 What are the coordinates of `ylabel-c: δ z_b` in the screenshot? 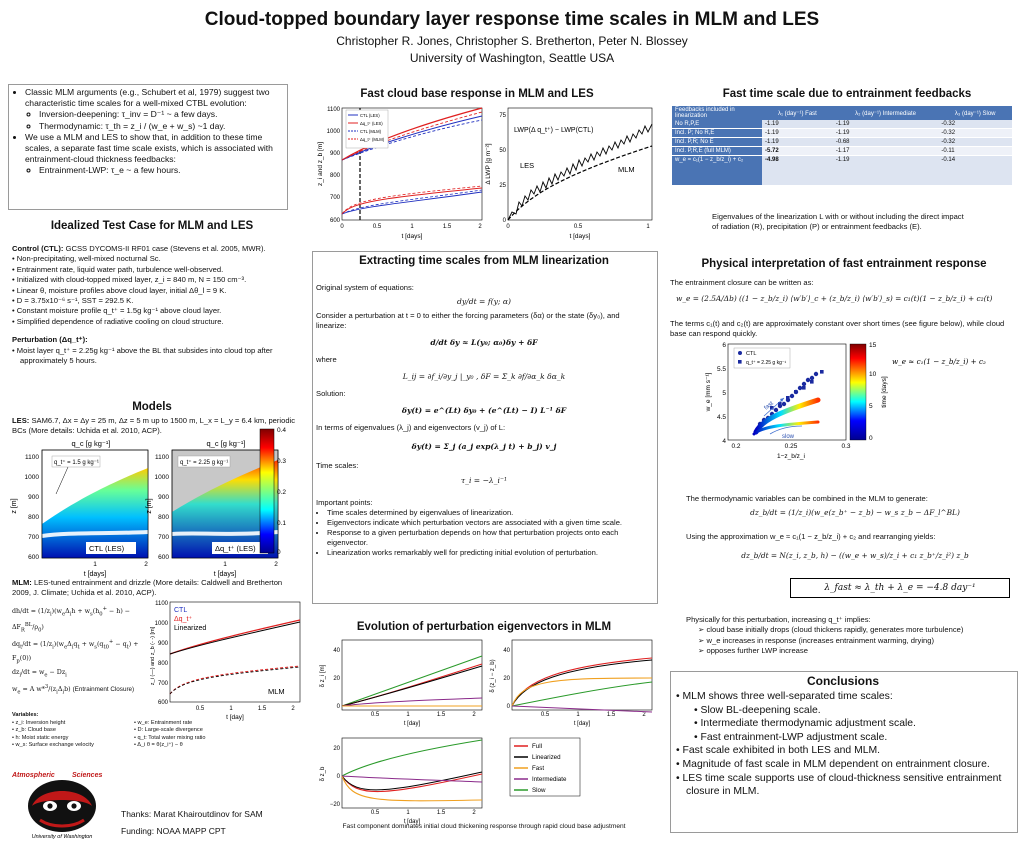 It's located at (323, 773).